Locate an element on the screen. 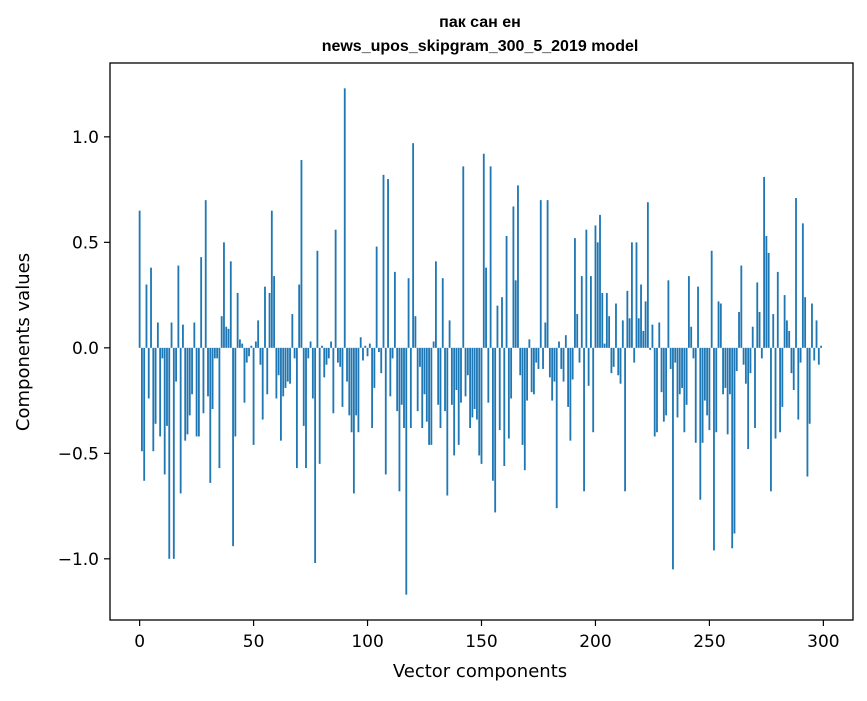  x-axis-ticks: 0 50 100 150 200 250 300 is located at coordinates (487, 636).